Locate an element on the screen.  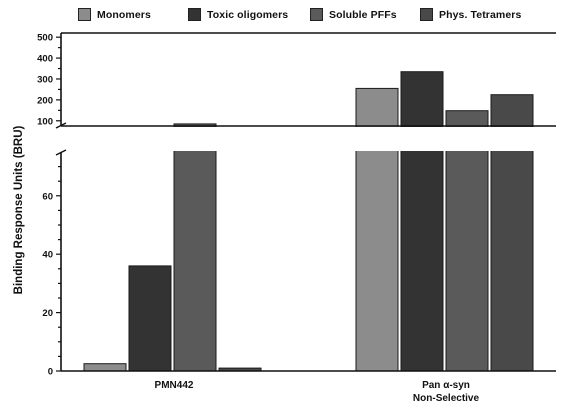
y-tick-label-20: 20 is located at coordinates (47, 313).